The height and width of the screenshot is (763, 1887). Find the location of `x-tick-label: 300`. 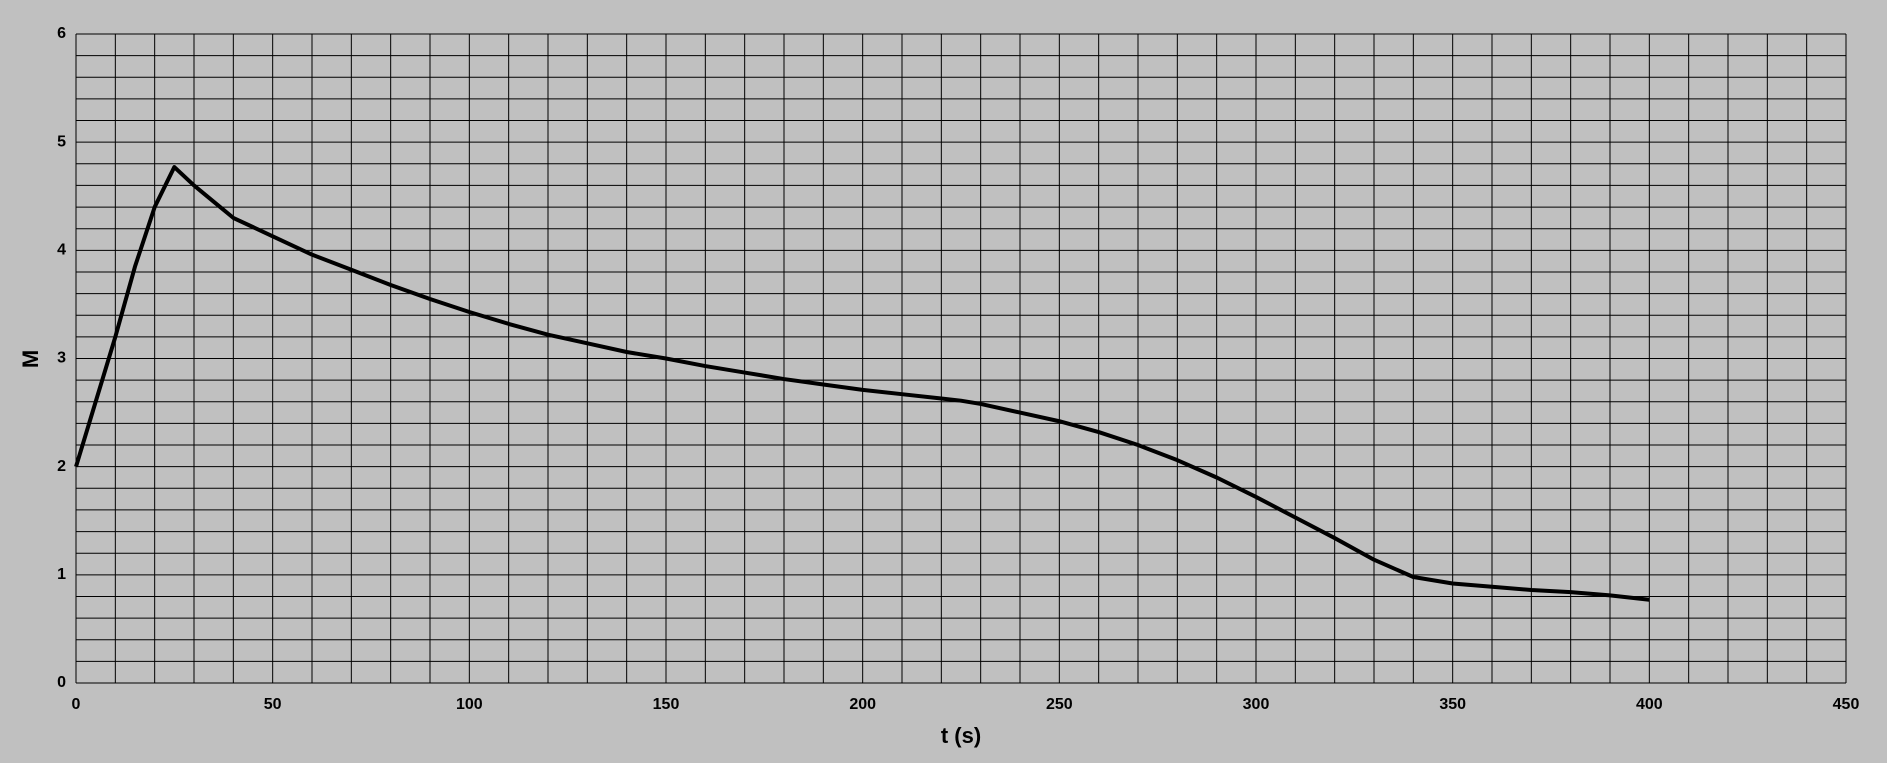

x-tick-label: 300 is located at coordinates (1256, 704).